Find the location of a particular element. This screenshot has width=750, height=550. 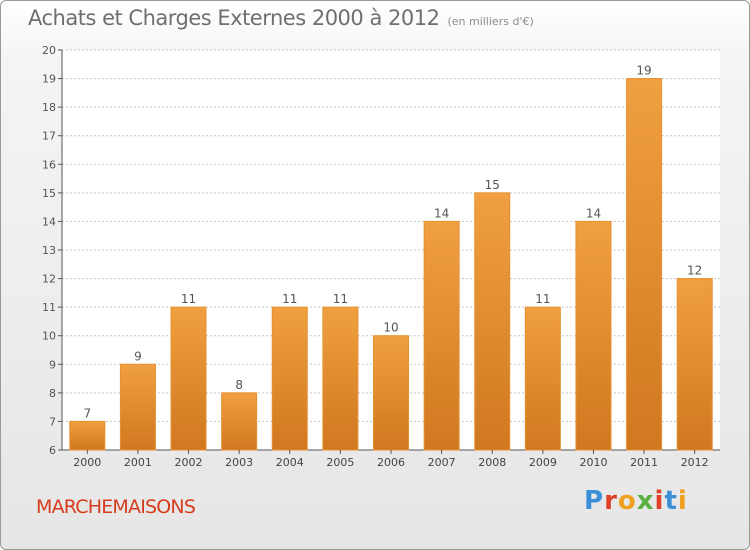

bar-value-label: 10 is located at coordinates (390, 328).